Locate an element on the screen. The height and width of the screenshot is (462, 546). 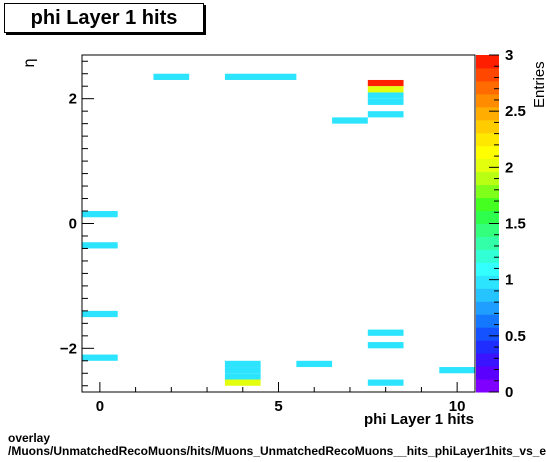
color-scale-tick-label: 1 is located at coordinates (509, 280).